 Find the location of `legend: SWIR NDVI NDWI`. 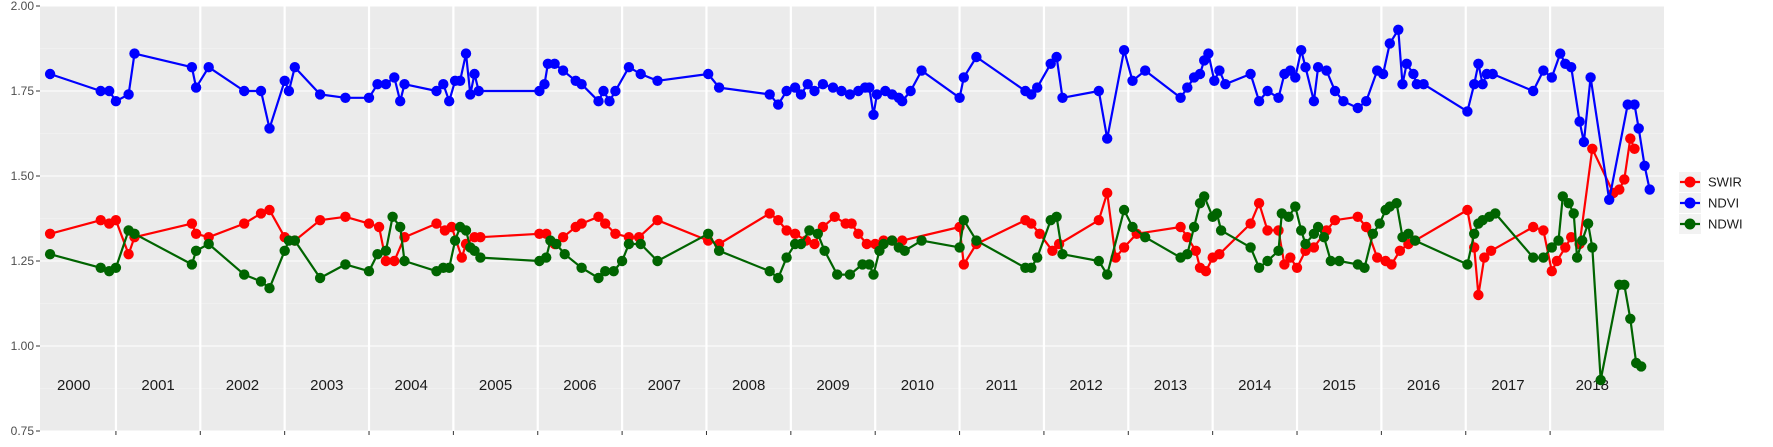

legend: SWIR NDVI NDWI is located at coordinates (1711, 203).